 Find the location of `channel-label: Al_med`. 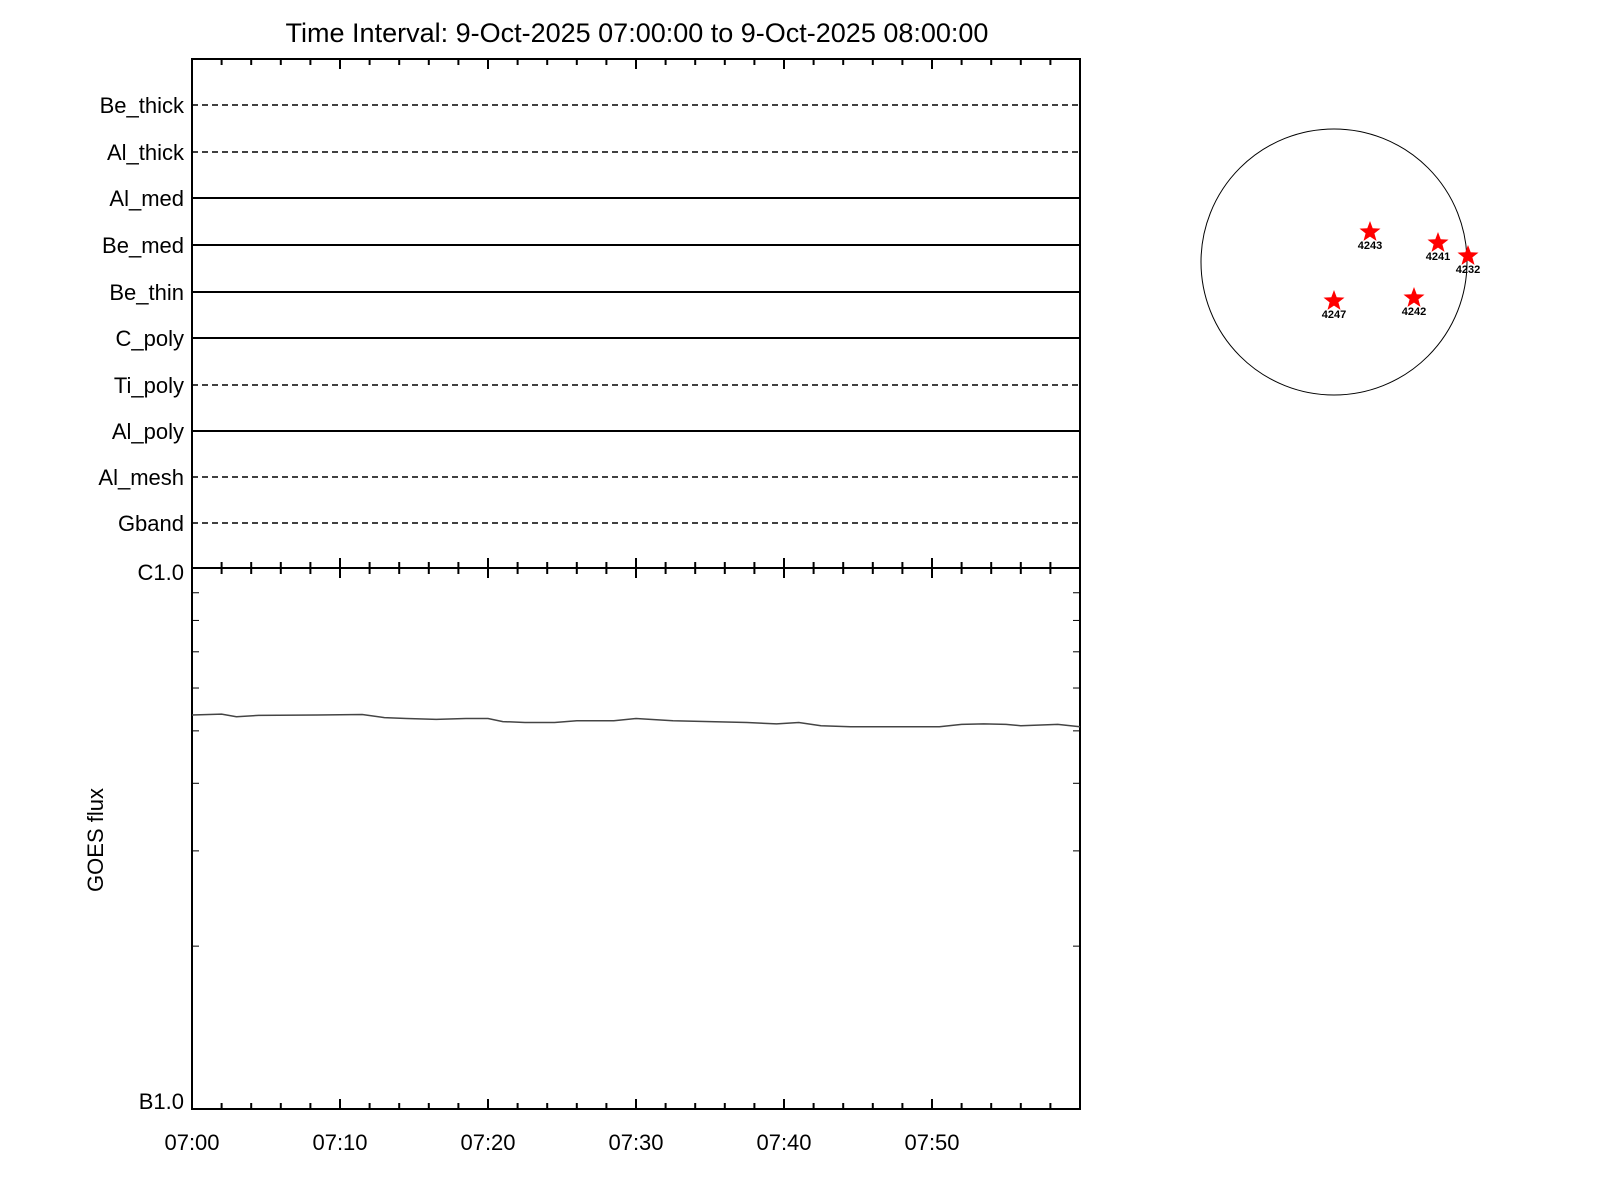

channel-label: Al_med is located at coordinates (146, 198).